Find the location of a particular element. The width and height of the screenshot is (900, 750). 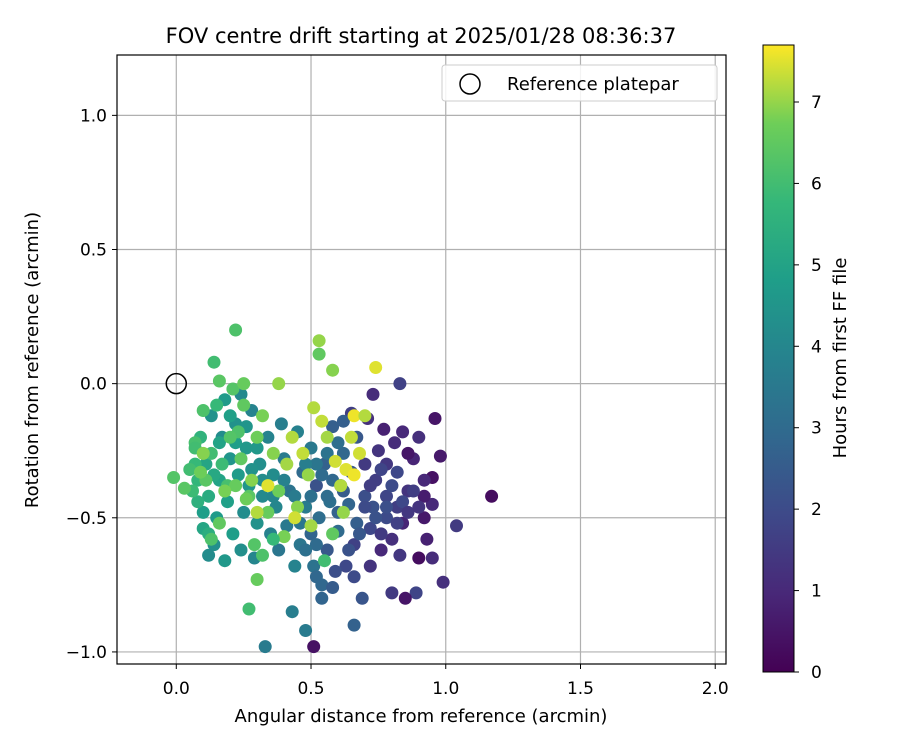

y-tick-label: 0.5 is located at coordinates (93, 251).